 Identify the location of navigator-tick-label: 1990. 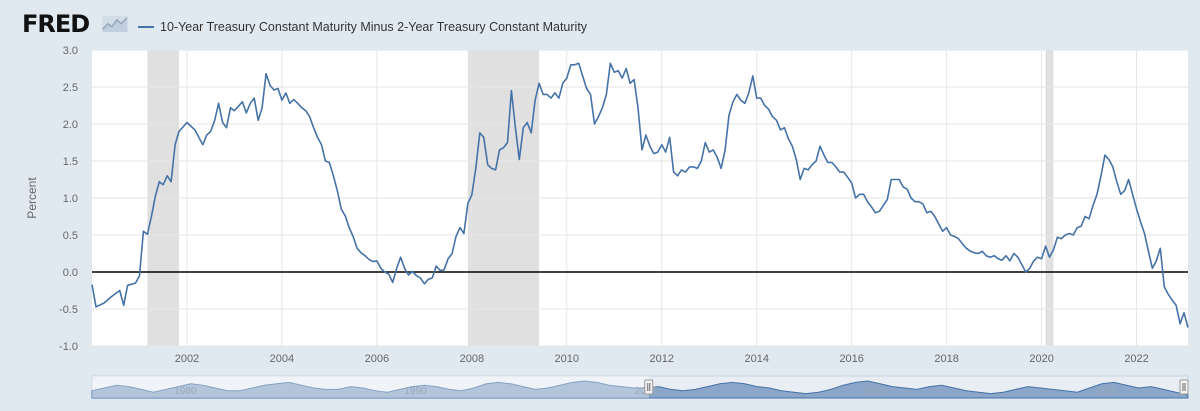
(415, 391).